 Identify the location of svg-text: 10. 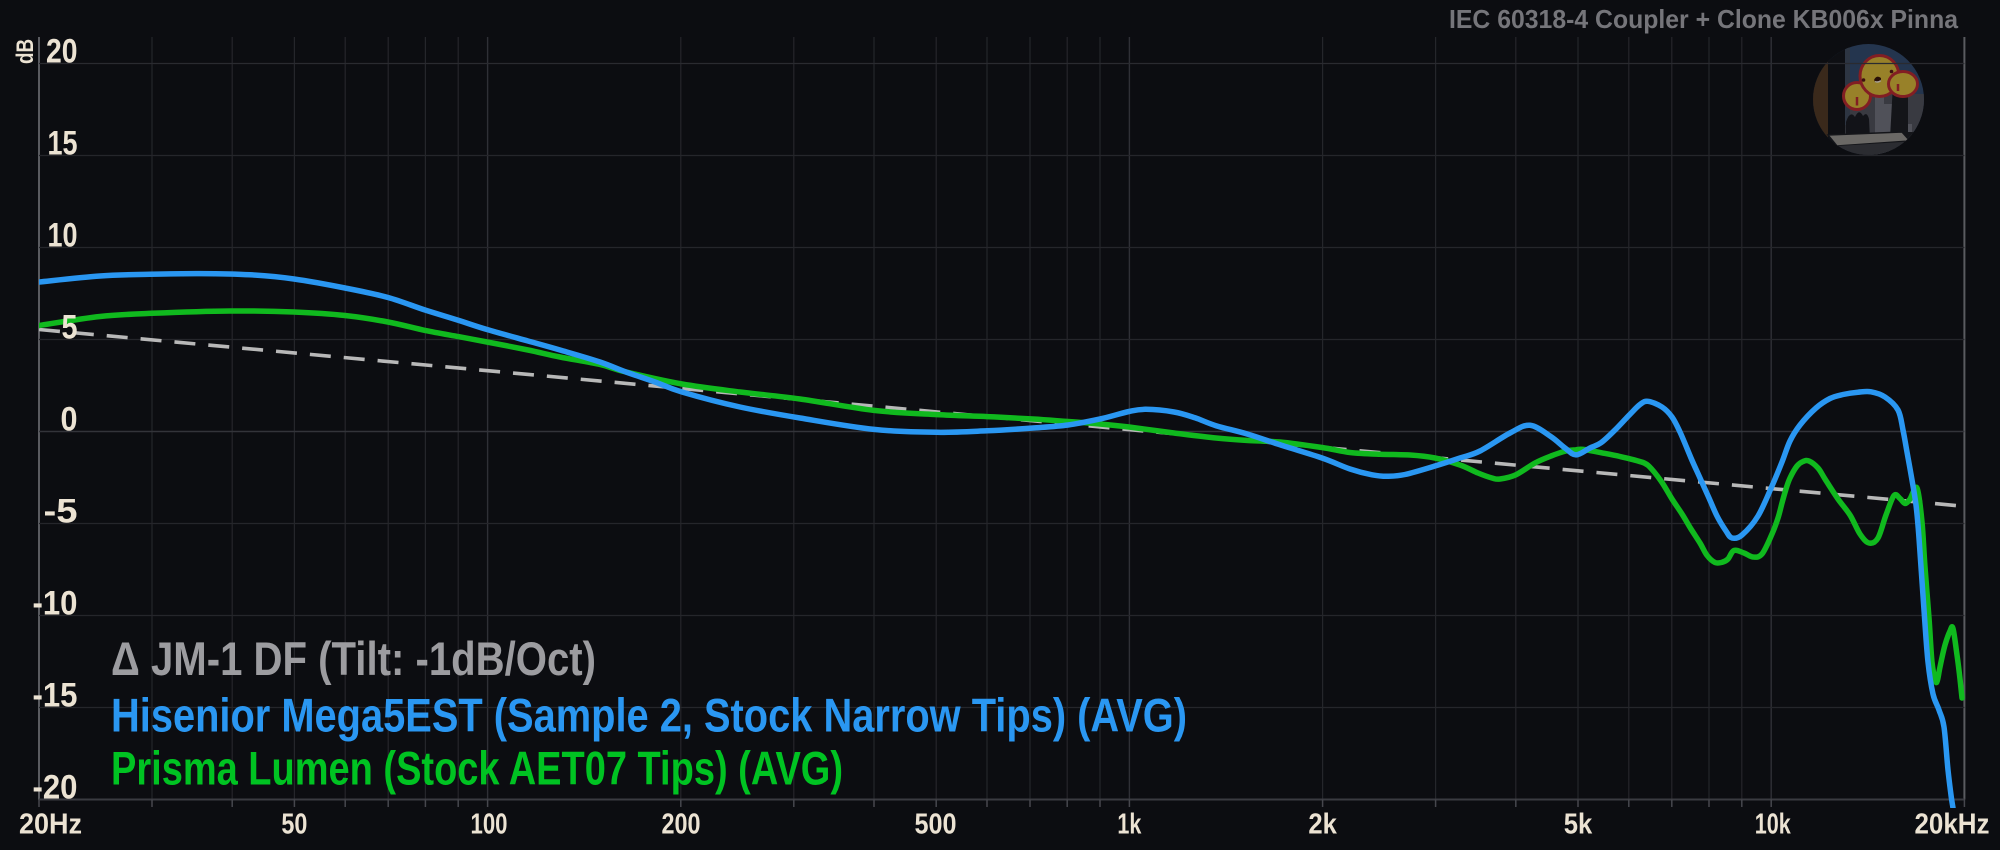
(63, 236).